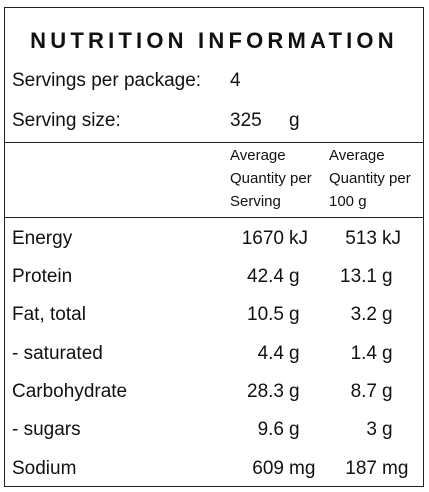  Describe the element at coordinates (42, 276) in the screenshot. I see `nutrient-name: Protein` at that location.